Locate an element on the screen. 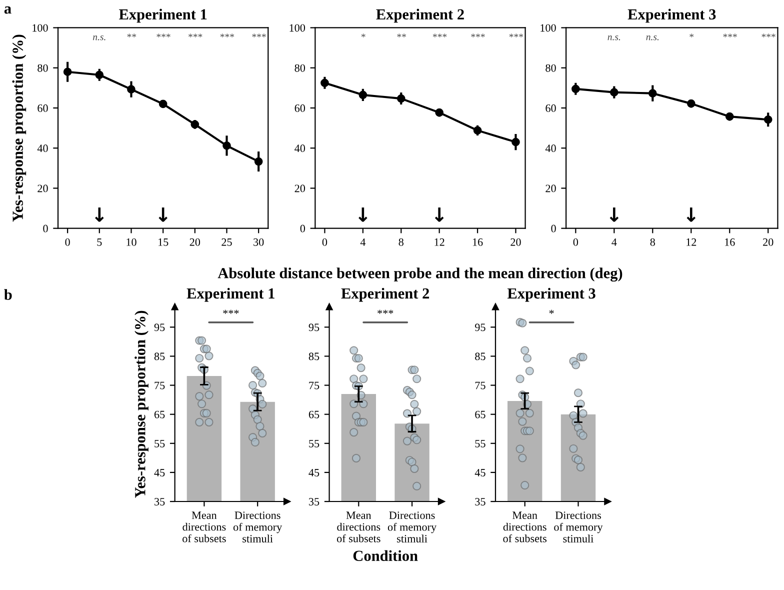 The width and height of the screenshot is (784, 590). y-axis-title: Yes-response proportion (%) is located at coordinates (19, 128).